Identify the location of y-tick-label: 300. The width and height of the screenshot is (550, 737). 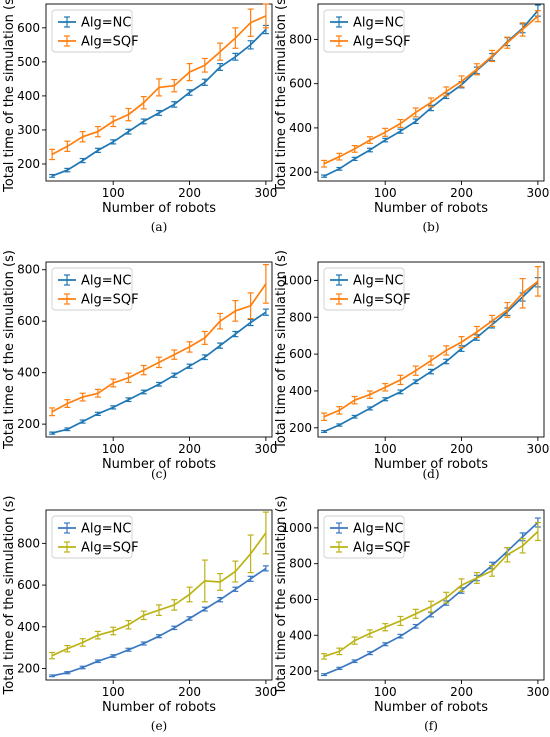
(28, 130).